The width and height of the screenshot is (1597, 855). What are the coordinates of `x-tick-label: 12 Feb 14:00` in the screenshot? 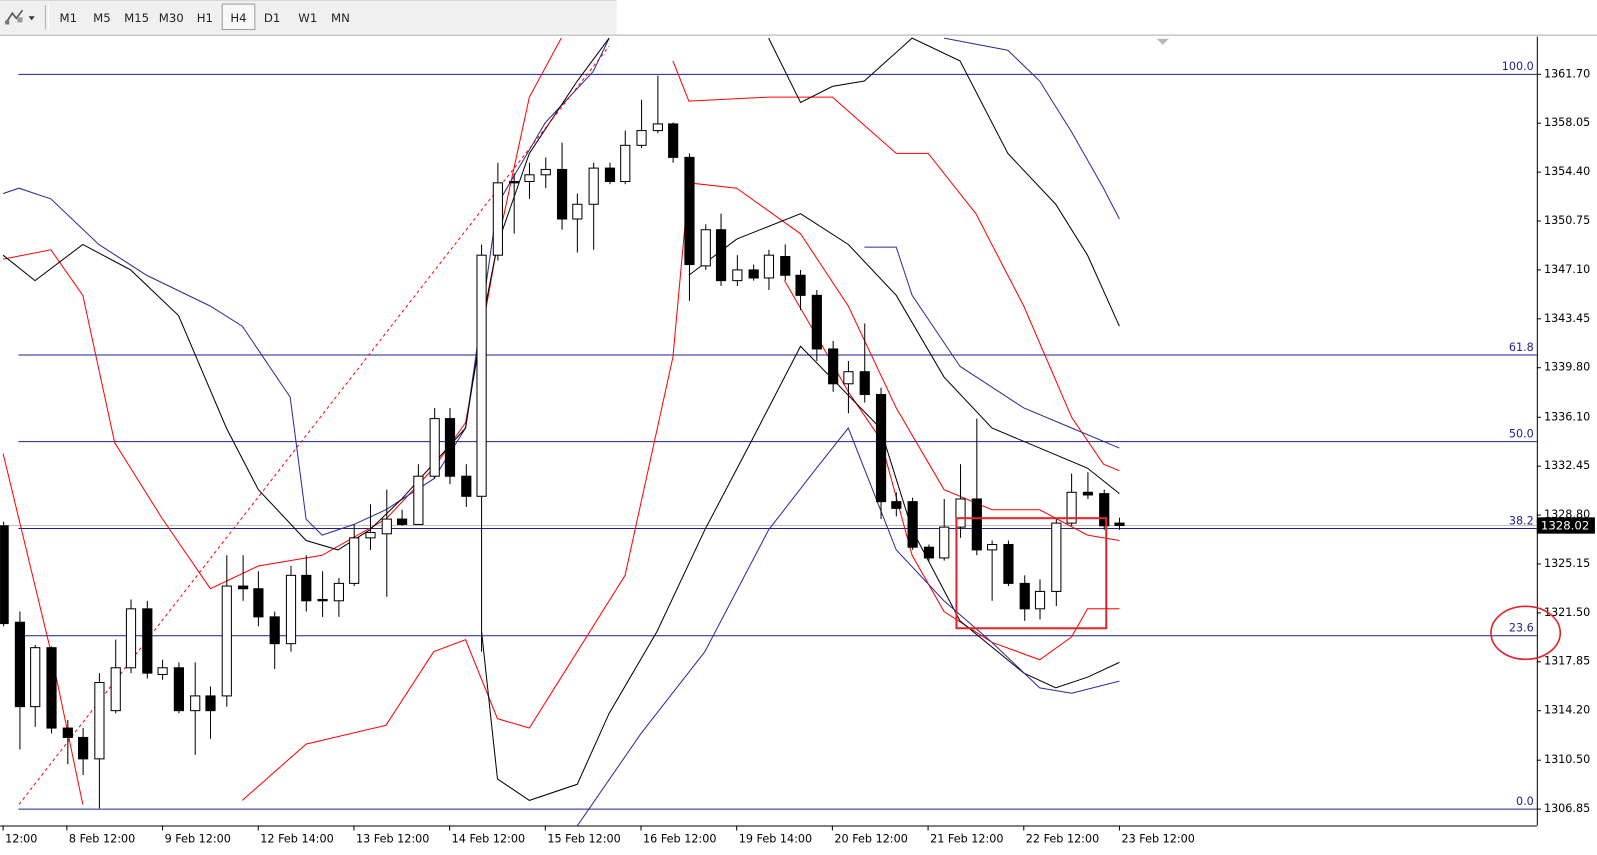 It's located at (296, 839).